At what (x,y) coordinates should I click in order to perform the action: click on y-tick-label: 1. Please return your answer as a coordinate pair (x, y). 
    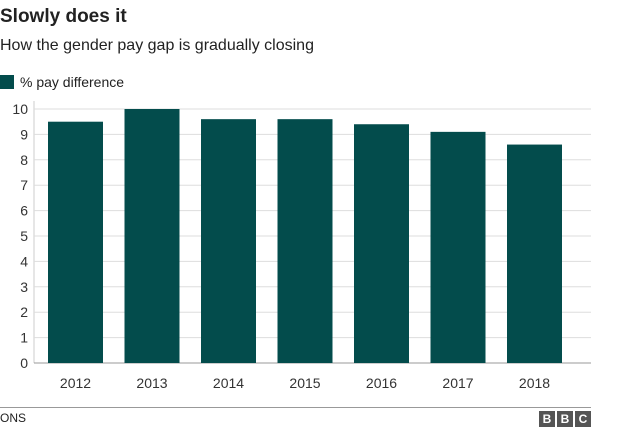
    Looking at the image, I should click on (24, 338).